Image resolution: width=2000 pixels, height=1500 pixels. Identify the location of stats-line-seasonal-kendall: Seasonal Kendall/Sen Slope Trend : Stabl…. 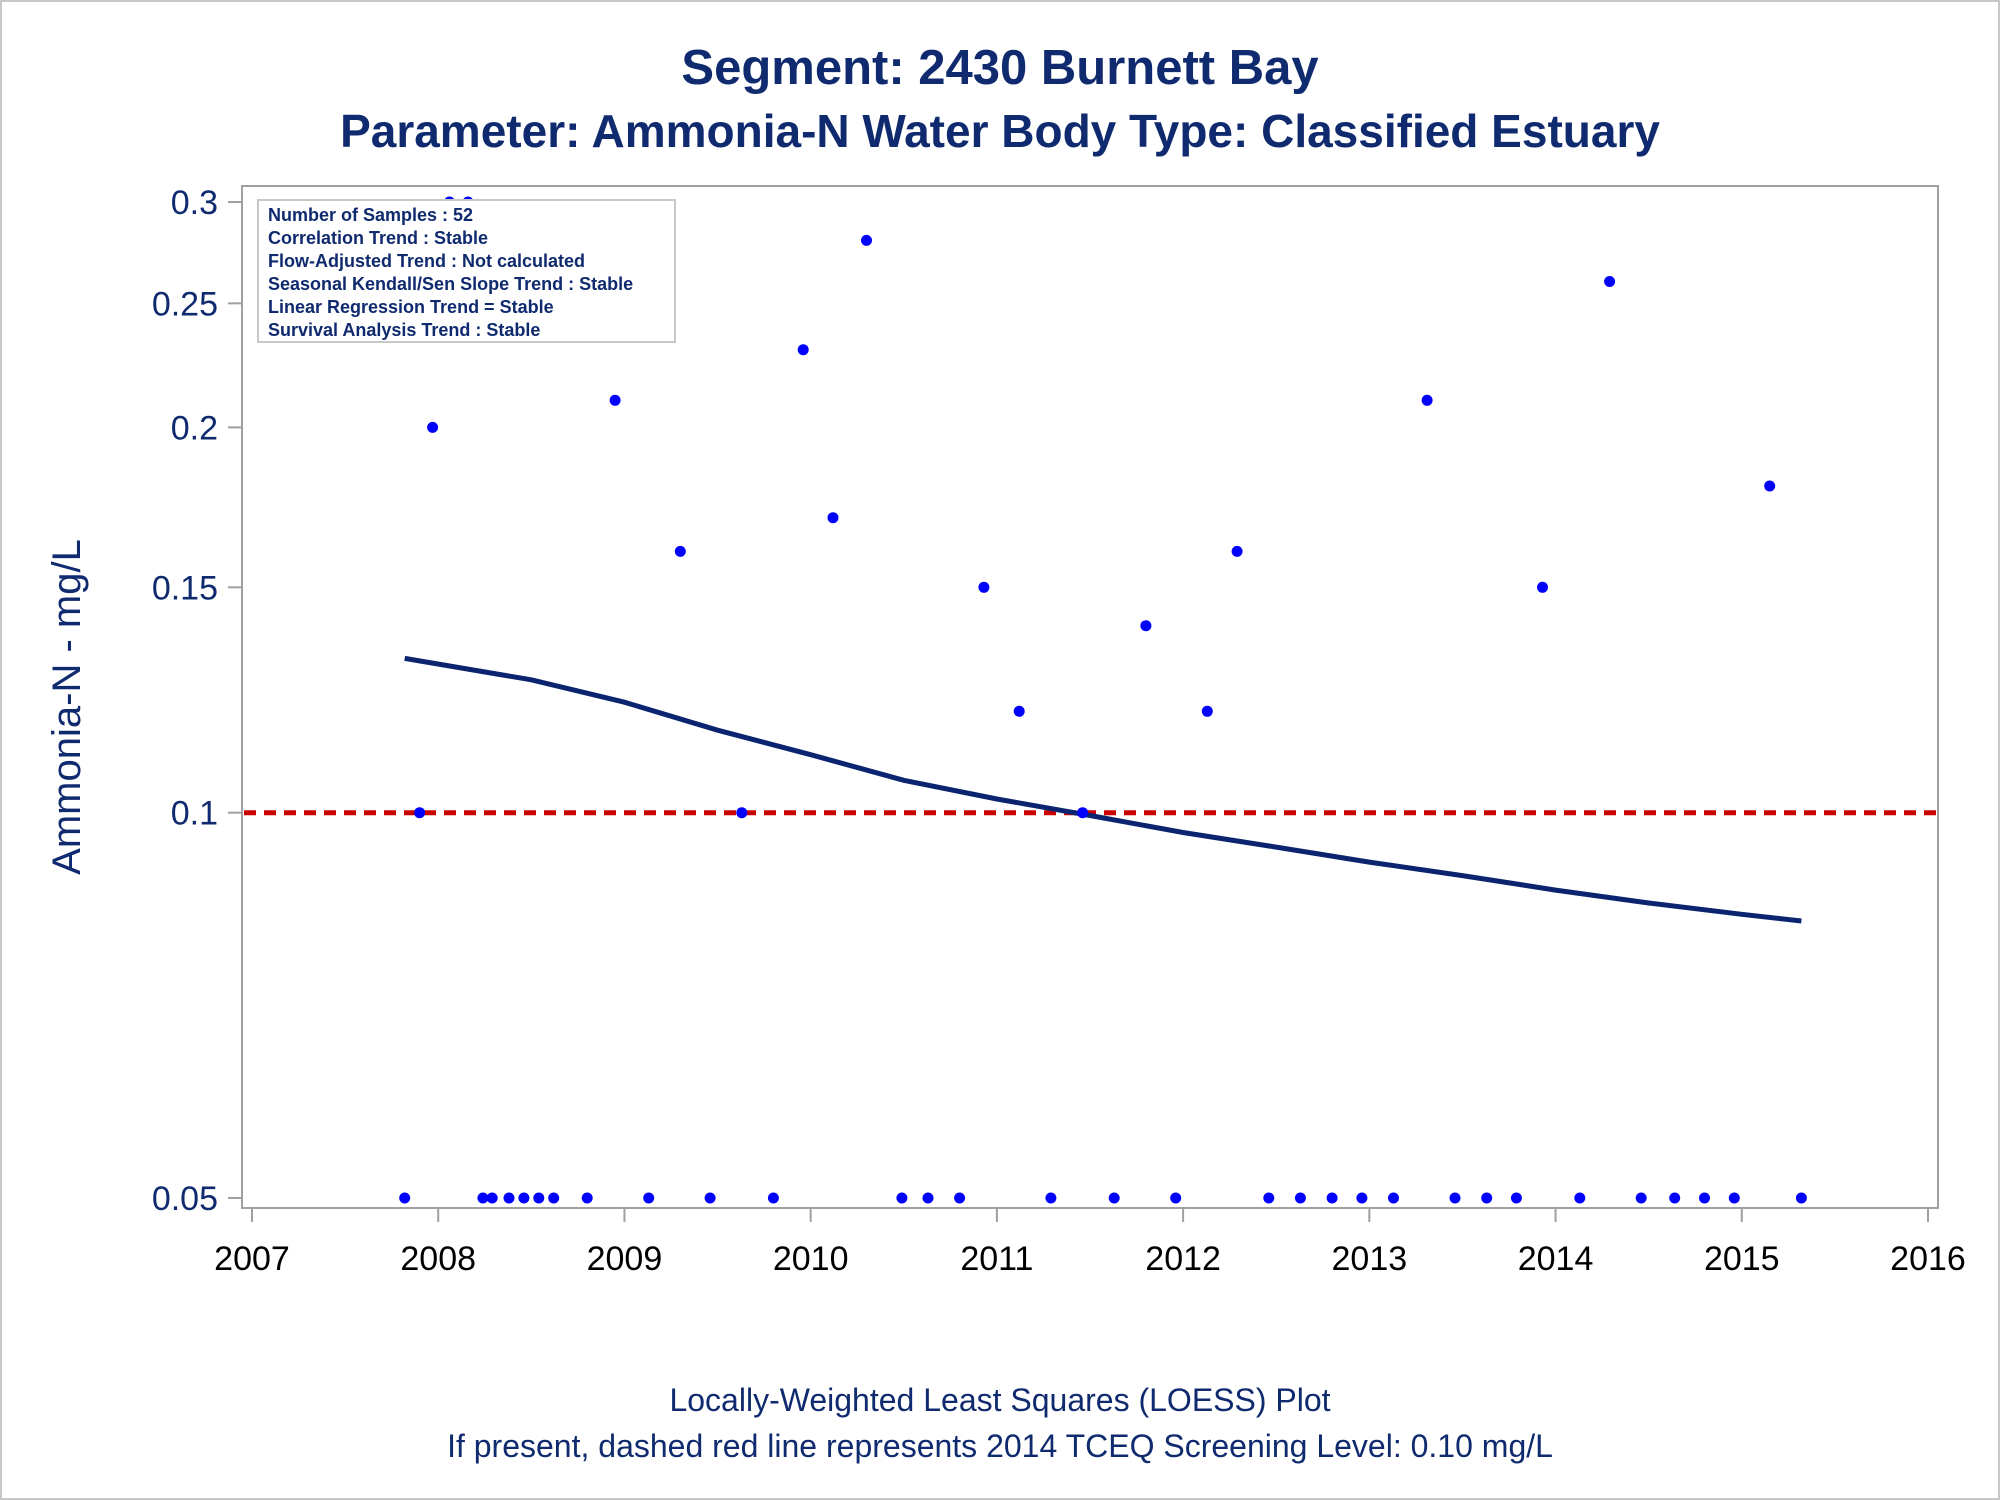
(450, 284).